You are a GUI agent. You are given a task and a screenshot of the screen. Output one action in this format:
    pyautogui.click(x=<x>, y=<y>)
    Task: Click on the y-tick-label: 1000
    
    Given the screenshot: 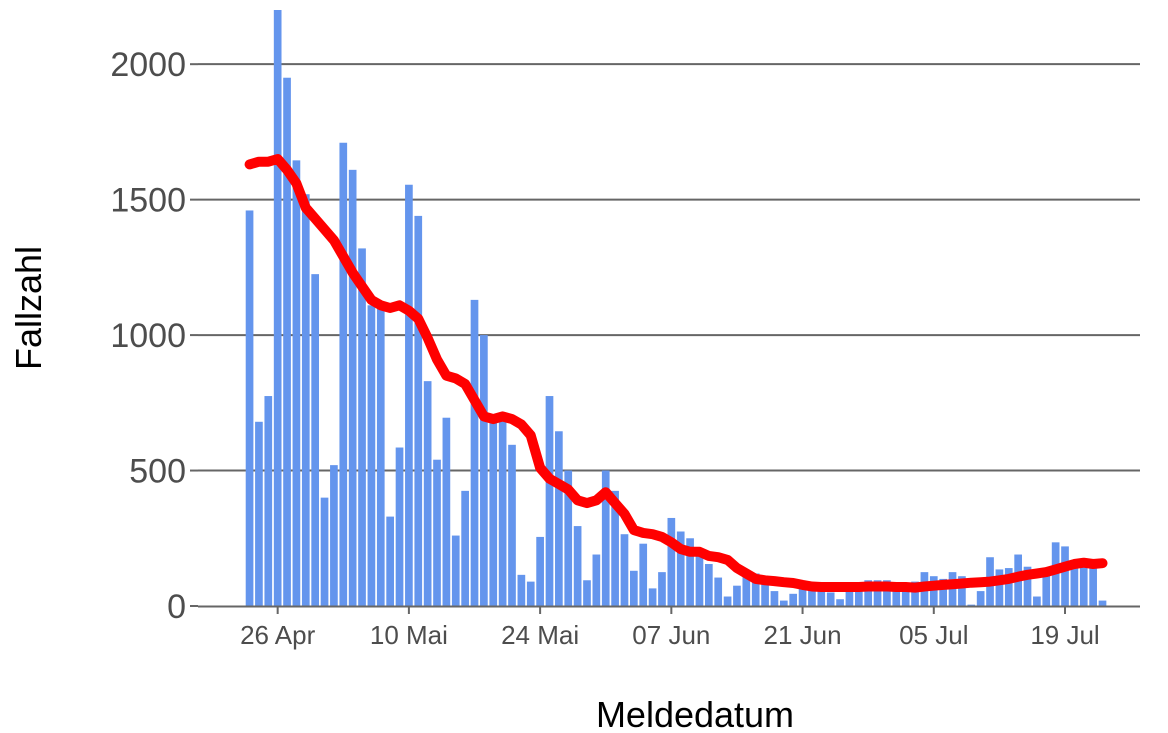 What is the action you would take?
    pyautogui.click(x=148, y=336)
    